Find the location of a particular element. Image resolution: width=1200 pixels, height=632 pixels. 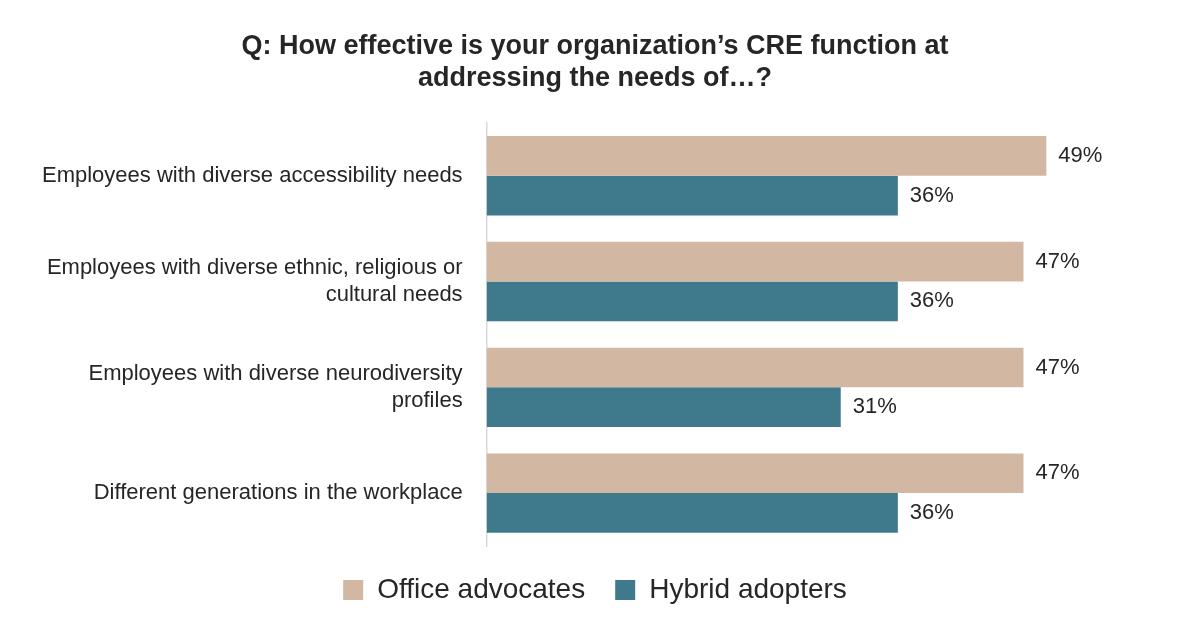

y-tick-label: Employees with diverse accessibility needs is located at coordinates (252, 174).